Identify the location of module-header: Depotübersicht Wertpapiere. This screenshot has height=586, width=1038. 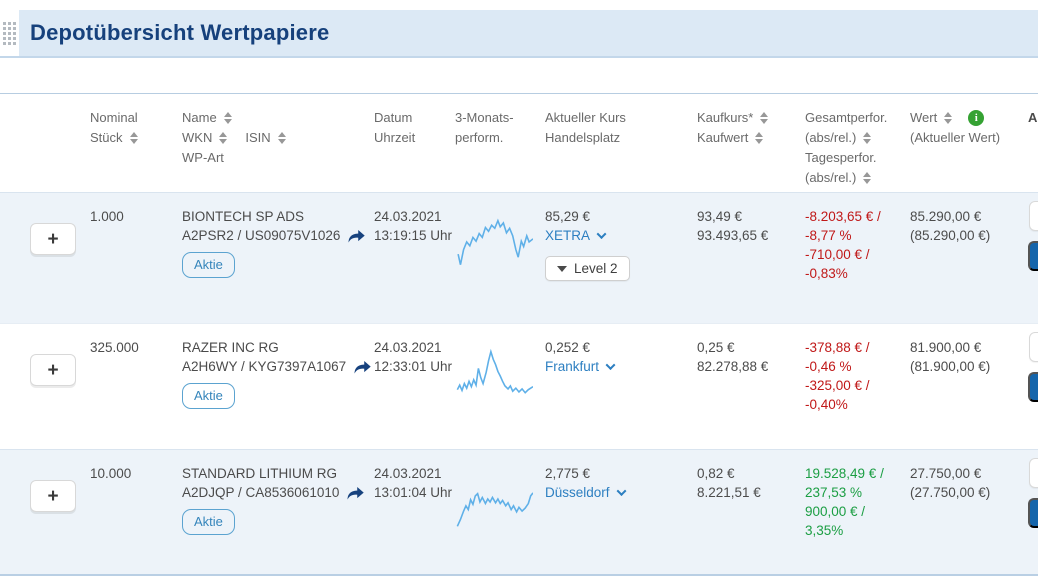
(519, 34).